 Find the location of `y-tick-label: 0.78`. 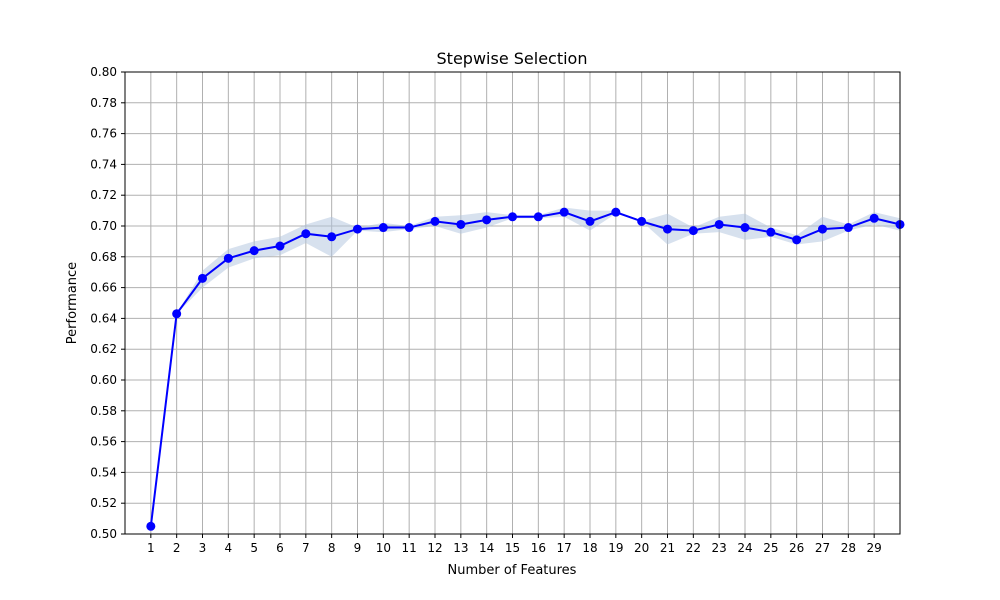

y-tick-label: 0.78 is located at coordinates (103, 103).